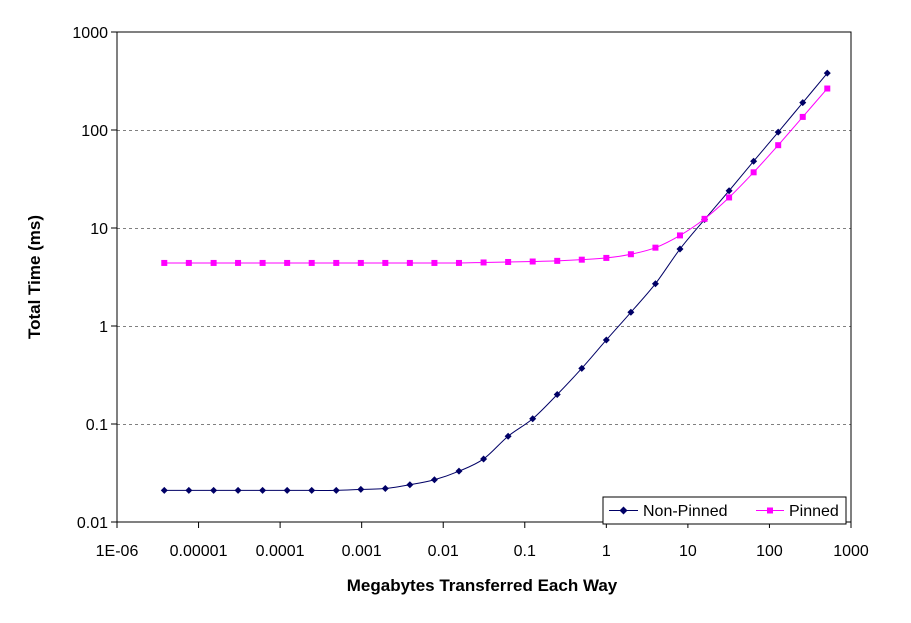 Image resolution: width=911 pixels, height=623 pixels. Describe the element at coordinates (443, 551) in the screenshot. I see `x-tick-label: 0.01` at that location.